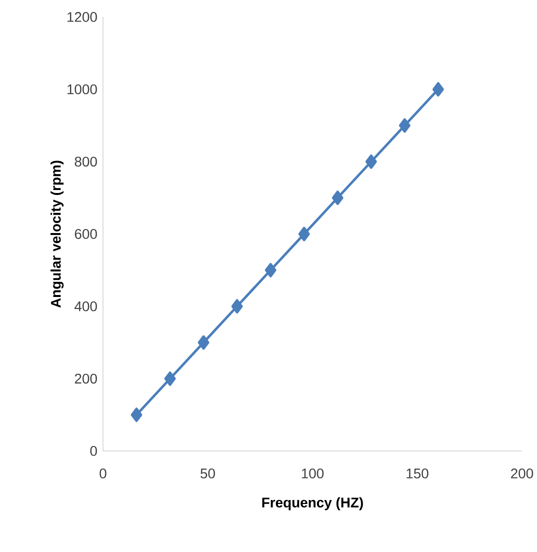 This screenshot has width=537, height=552. What do you see at coordinates (207, 473) in the screenshot?
I see `x-tick-label: 50` at bounding box center [207, 473].